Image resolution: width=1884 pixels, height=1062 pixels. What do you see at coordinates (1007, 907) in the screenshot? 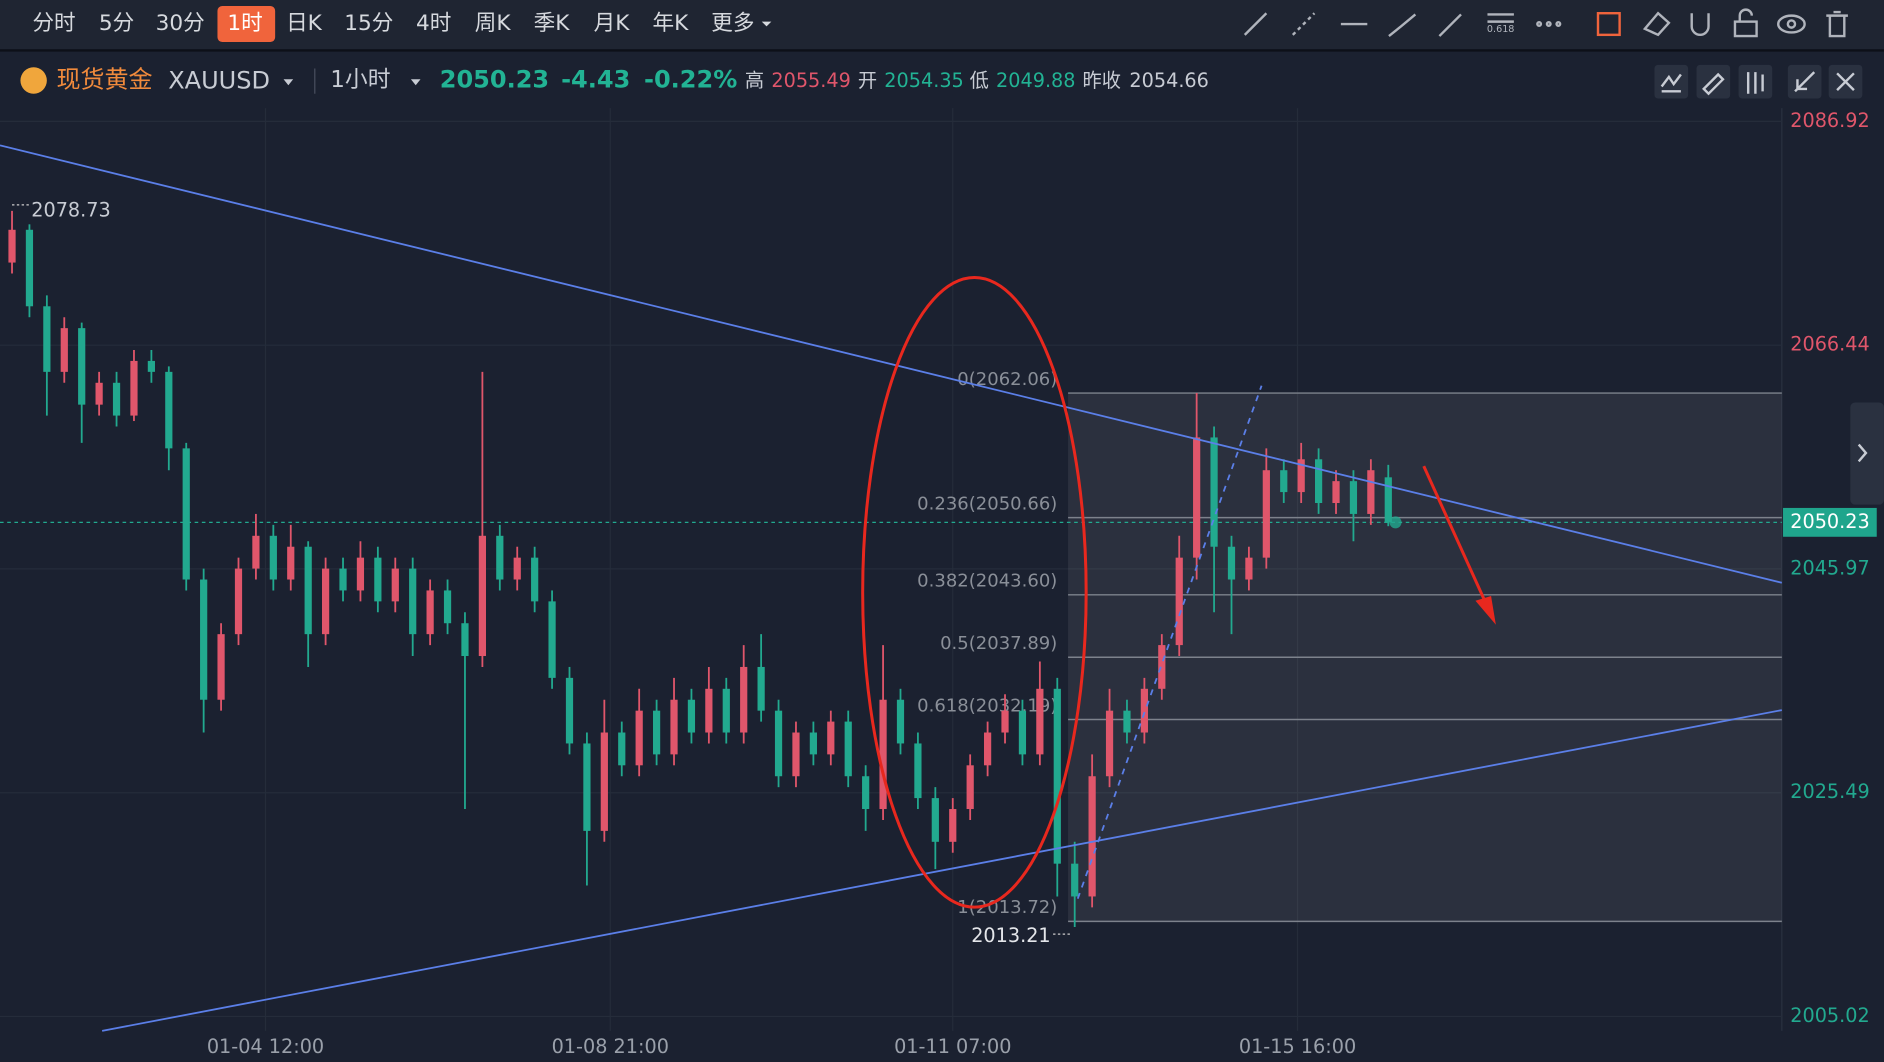
I see `fib-label: 1(2013.72)` at bounding box center [1007, 907].